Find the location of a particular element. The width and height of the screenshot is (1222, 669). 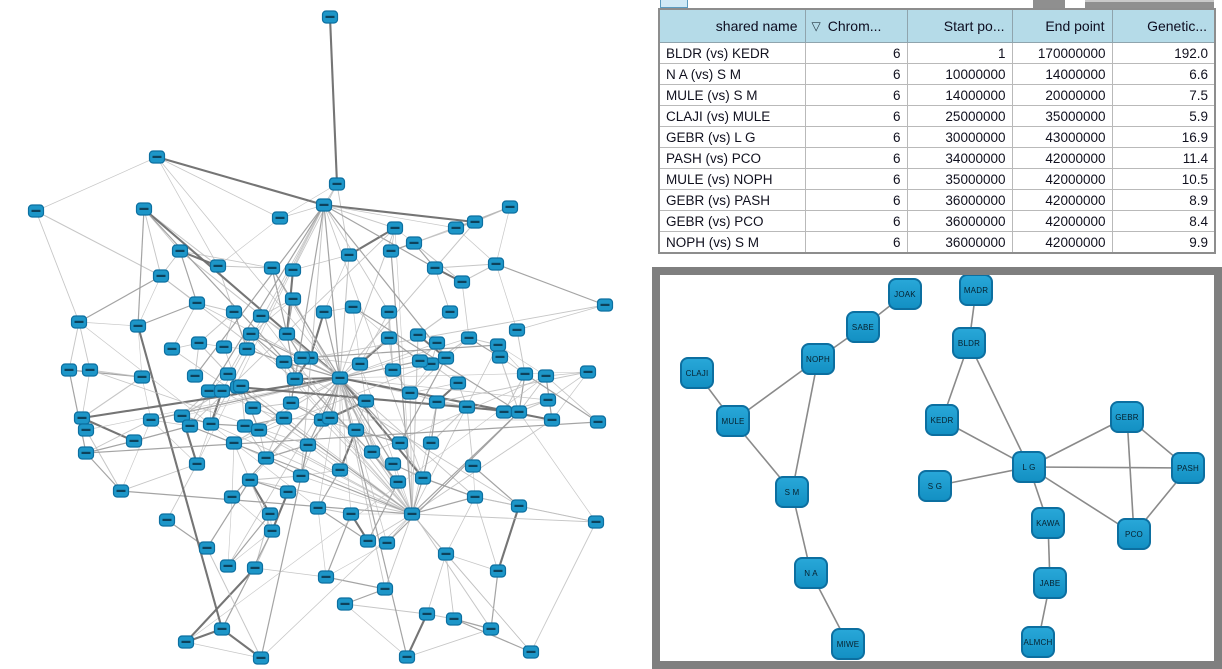

table-row: MULE (vs) S M 6 14000000 20000000 7.5 is located at coordinates (937, 95).